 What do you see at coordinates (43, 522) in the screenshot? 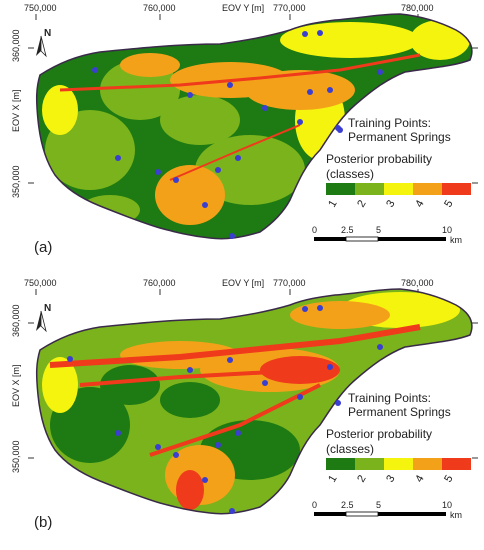
I see `panel-label: (b)` at bounding box center [43, 522].